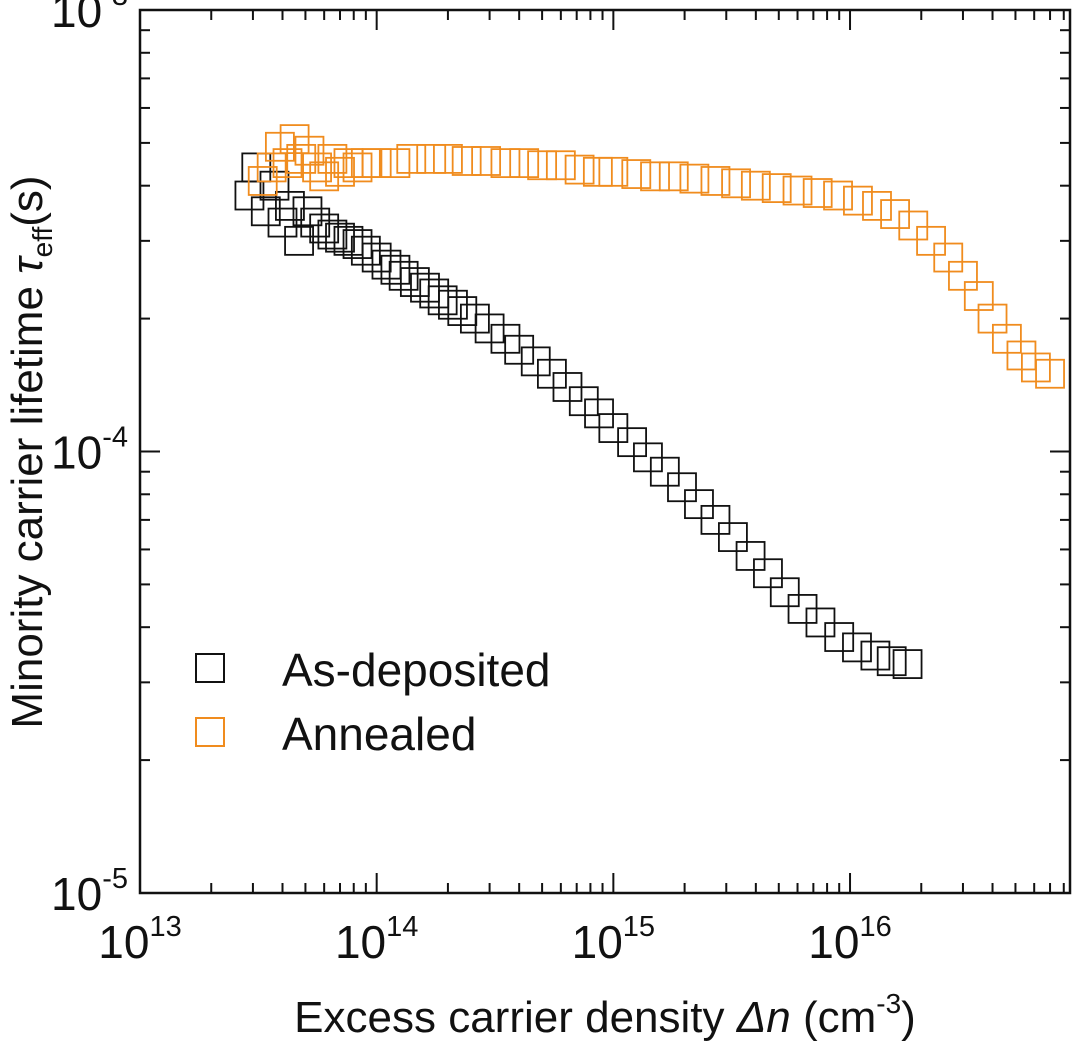  What do you see at coordinates (849, 939) in the screenshot?
I see `x-tick-label: 1016` at bounding box center [849, 939].